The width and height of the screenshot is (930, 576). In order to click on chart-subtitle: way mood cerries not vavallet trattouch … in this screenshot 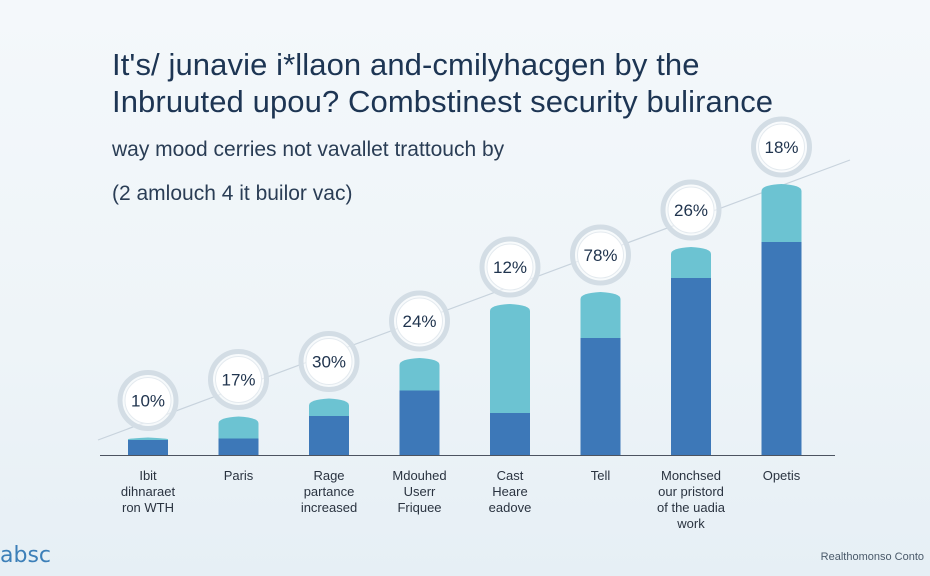, I will do `click(462, 172)`.